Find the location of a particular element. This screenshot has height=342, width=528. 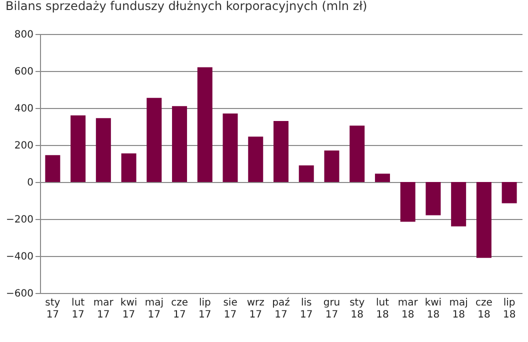

x-tick-label: lis 17 is located at coordinates (306, 309).